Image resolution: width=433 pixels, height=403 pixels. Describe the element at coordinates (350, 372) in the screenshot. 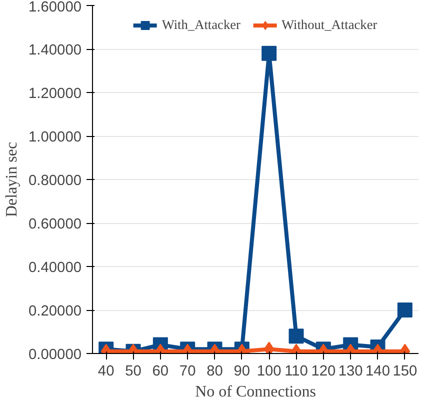

I see `x-tick-label: 130` at that location.